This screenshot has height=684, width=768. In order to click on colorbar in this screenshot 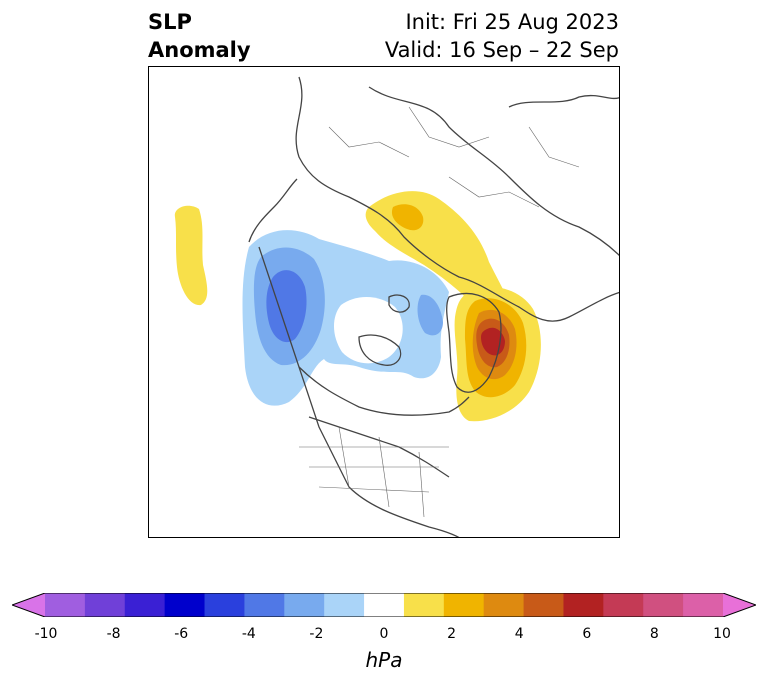, I will do `click(384, 605)`.